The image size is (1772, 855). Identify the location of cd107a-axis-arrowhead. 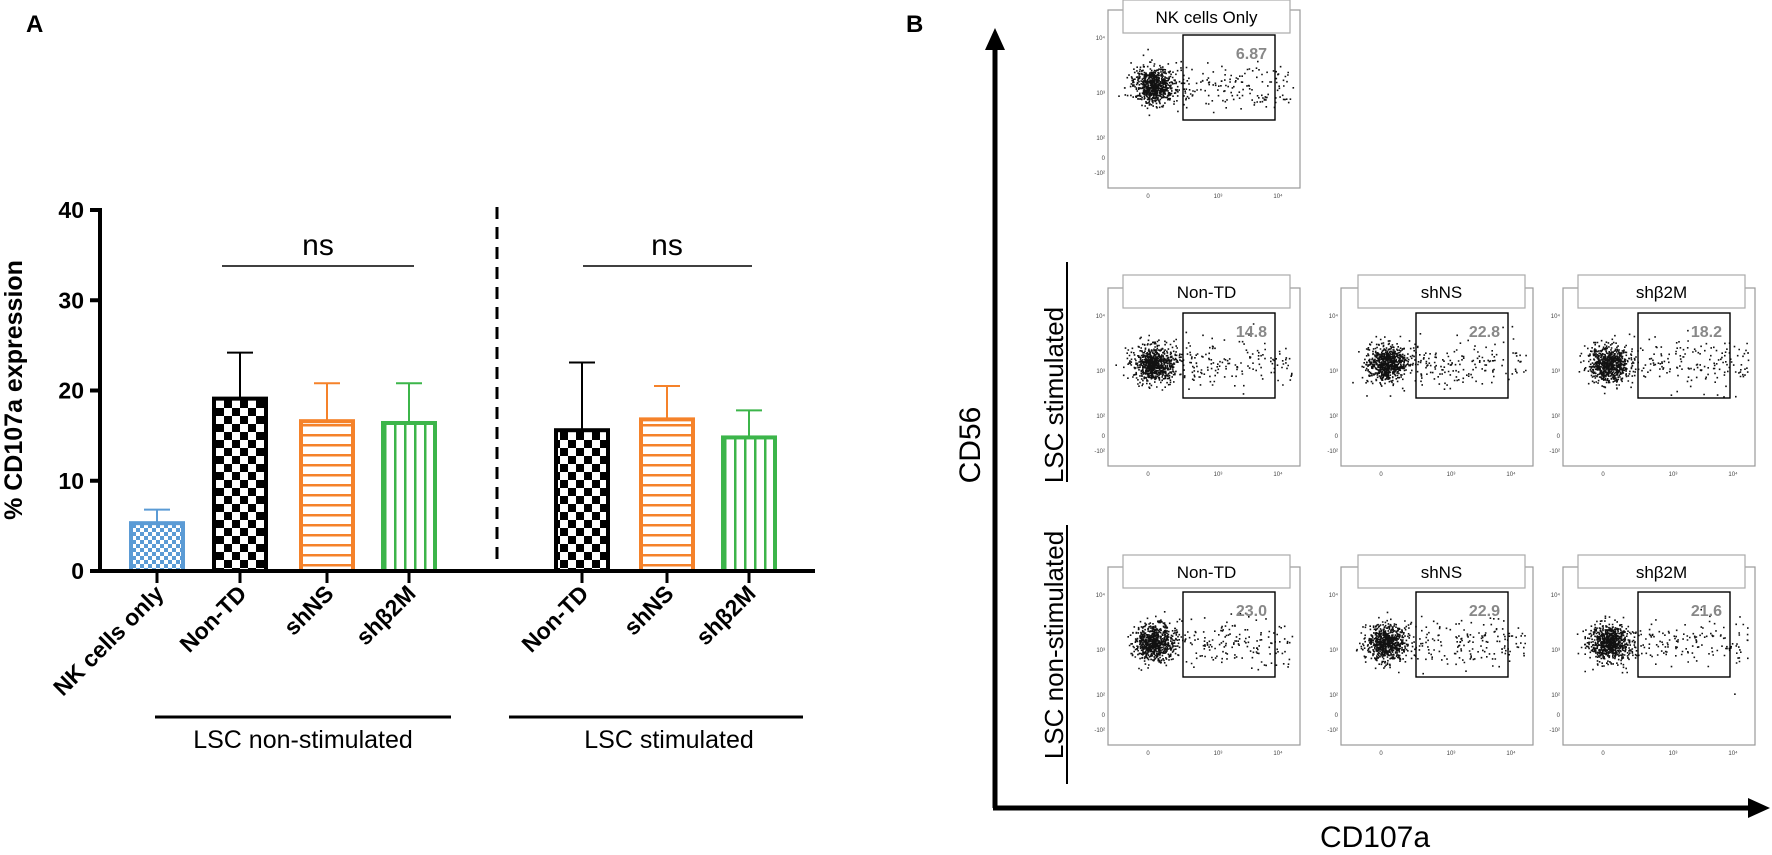
(1759, 808).